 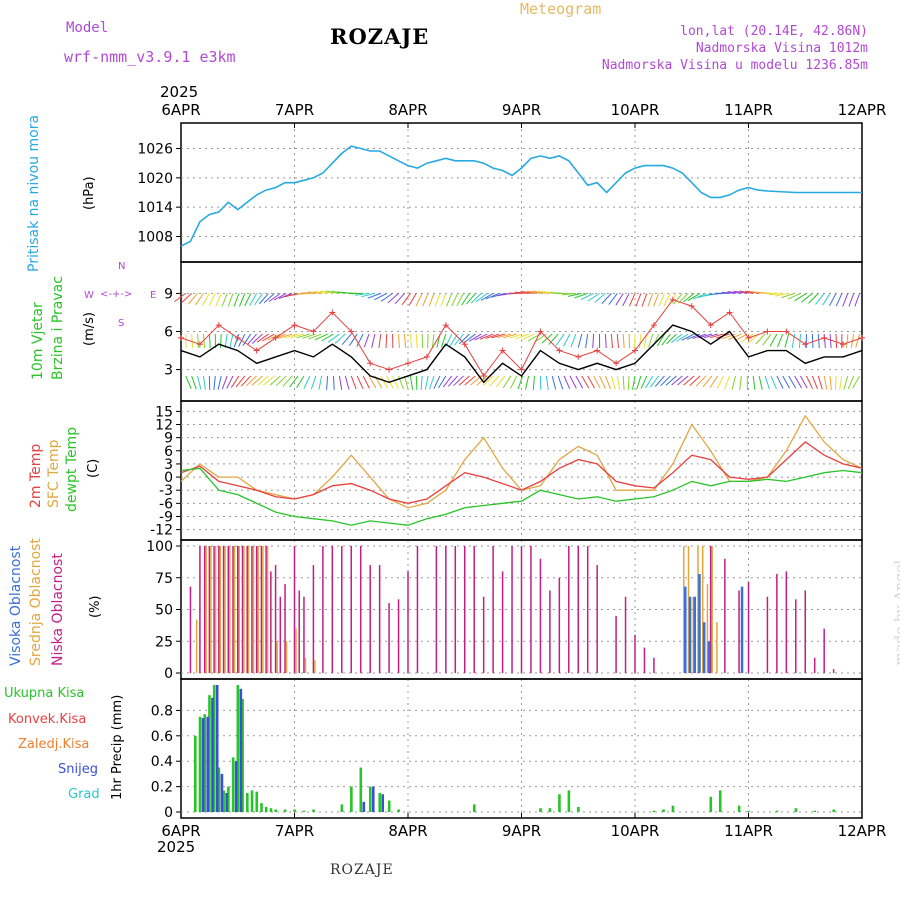 I want to click on dewpt-line, so click(x=521, y=496).